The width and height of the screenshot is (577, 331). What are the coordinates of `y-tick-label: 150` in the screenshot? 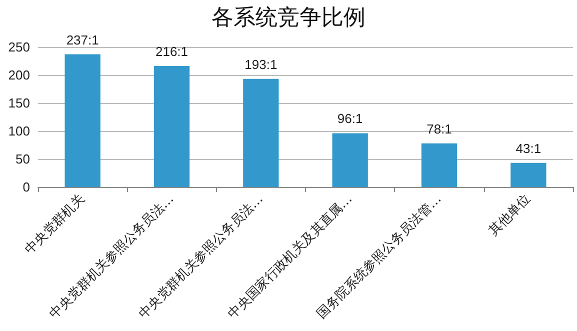 It's located at (19, 103).